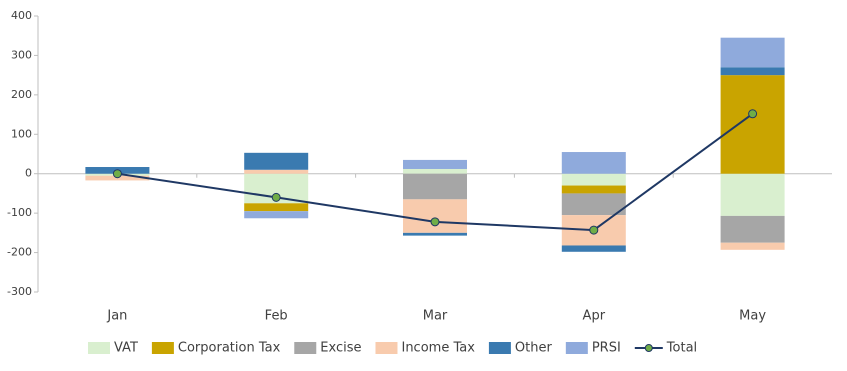 The height and width of the screenshot is (371, 847). Describe the element at coordinates (116, 316) in the screenshot. I see `x-tick-label: Jan` at that location.